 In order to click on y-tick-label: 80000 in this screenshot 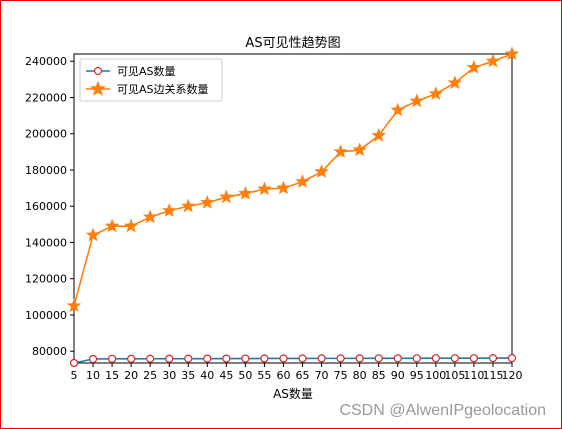, I will do `click(49, 351)`.